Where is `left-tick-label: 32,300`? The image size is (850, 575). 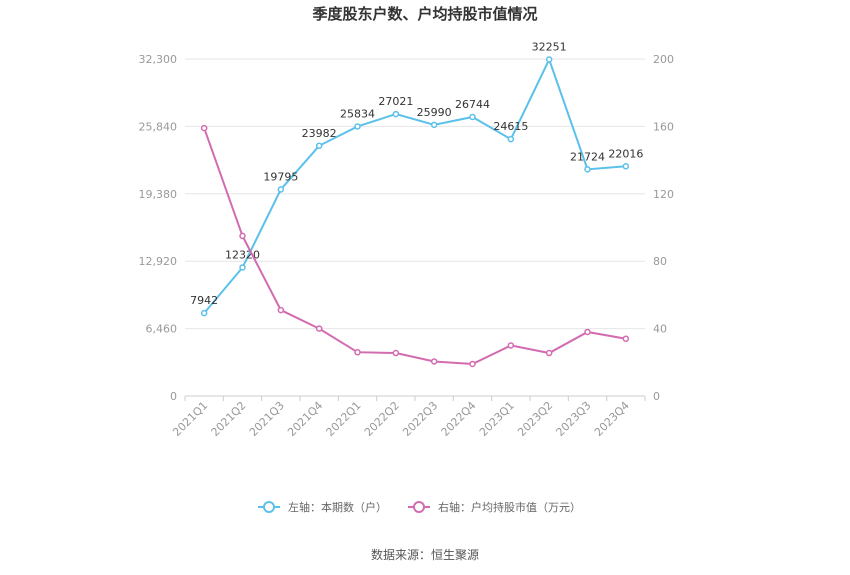
left-tick-label: 32,300 is located at coordinates (158, 59).